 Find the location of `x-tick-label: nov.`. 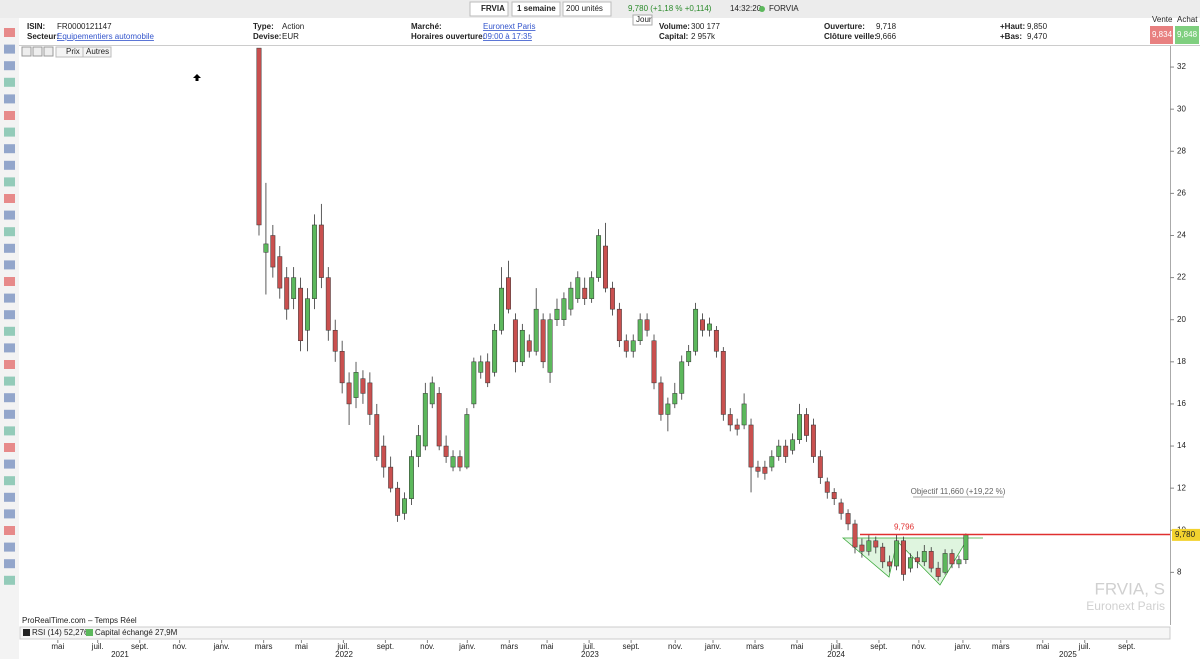

x-tick-label: nov. is located at coordinates (179, 646).